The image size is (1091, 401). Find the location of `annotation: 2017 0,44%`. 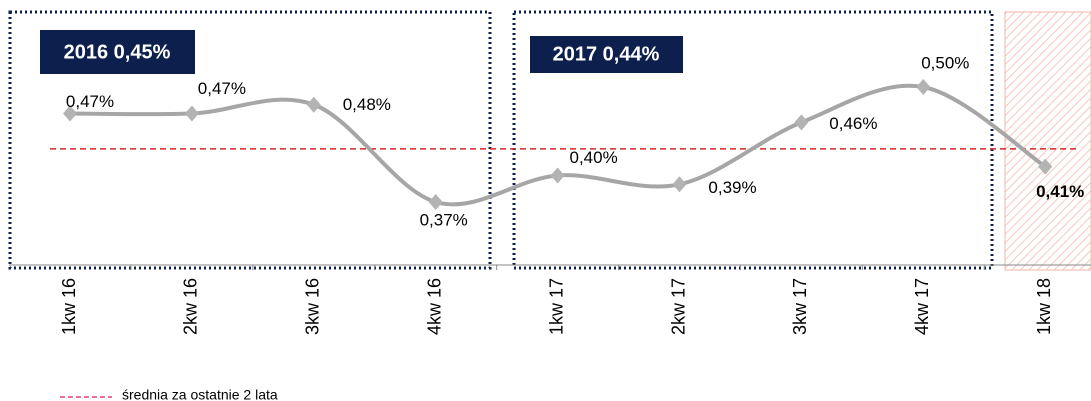

annotation: 2017 0,44% is located at coordinates (606, 54).